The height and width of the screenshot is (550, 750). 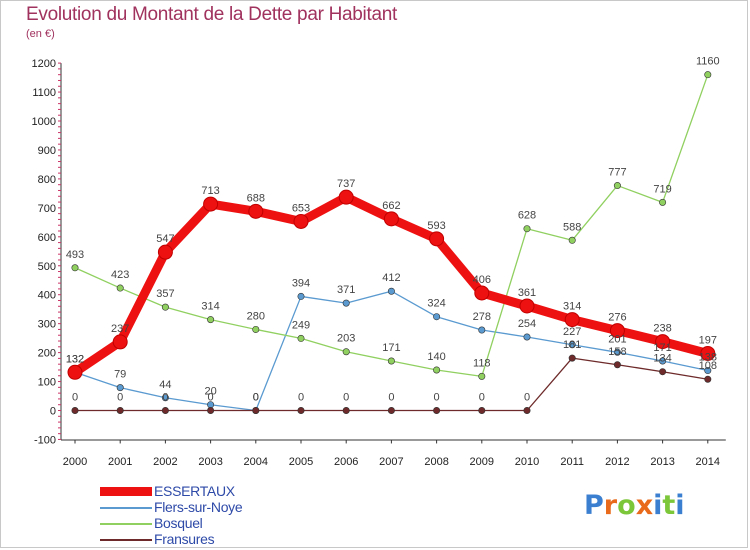 What do you see at coordinates (256, 462) in the screenshot?
I see `x-tick-label: 2004` at bounding box center [256, 462].